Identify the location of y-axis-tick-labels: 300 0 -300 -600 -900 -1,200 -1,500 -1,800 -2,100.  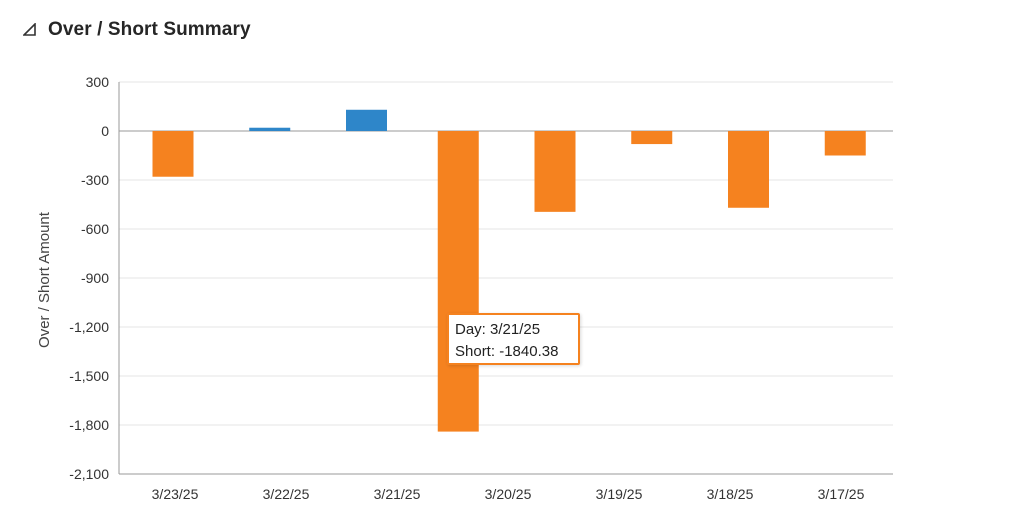
(89, 278).